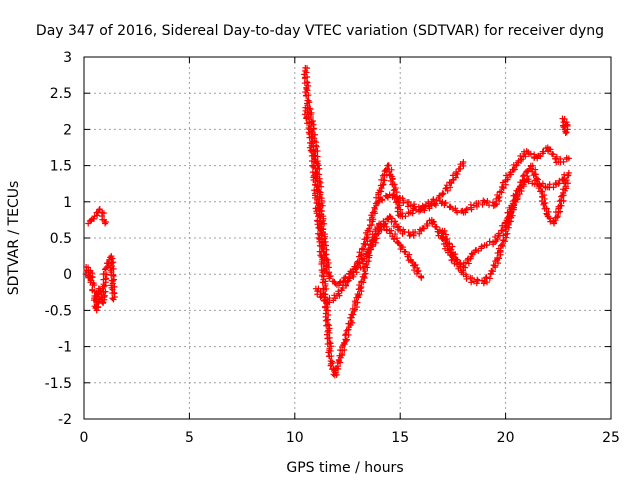  What do you see at coordinates (67, 130) in the screenshot?
I see `y-tick-label: 2` at bounding box center [67, 130].